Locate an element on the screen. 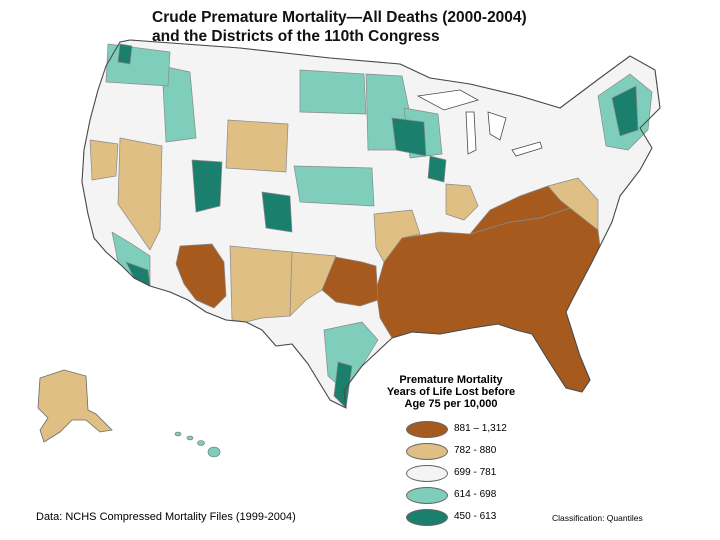 The width and height of the screenshot is (720, 540). region-texas-panhandle is located at coordinates (313, 284).